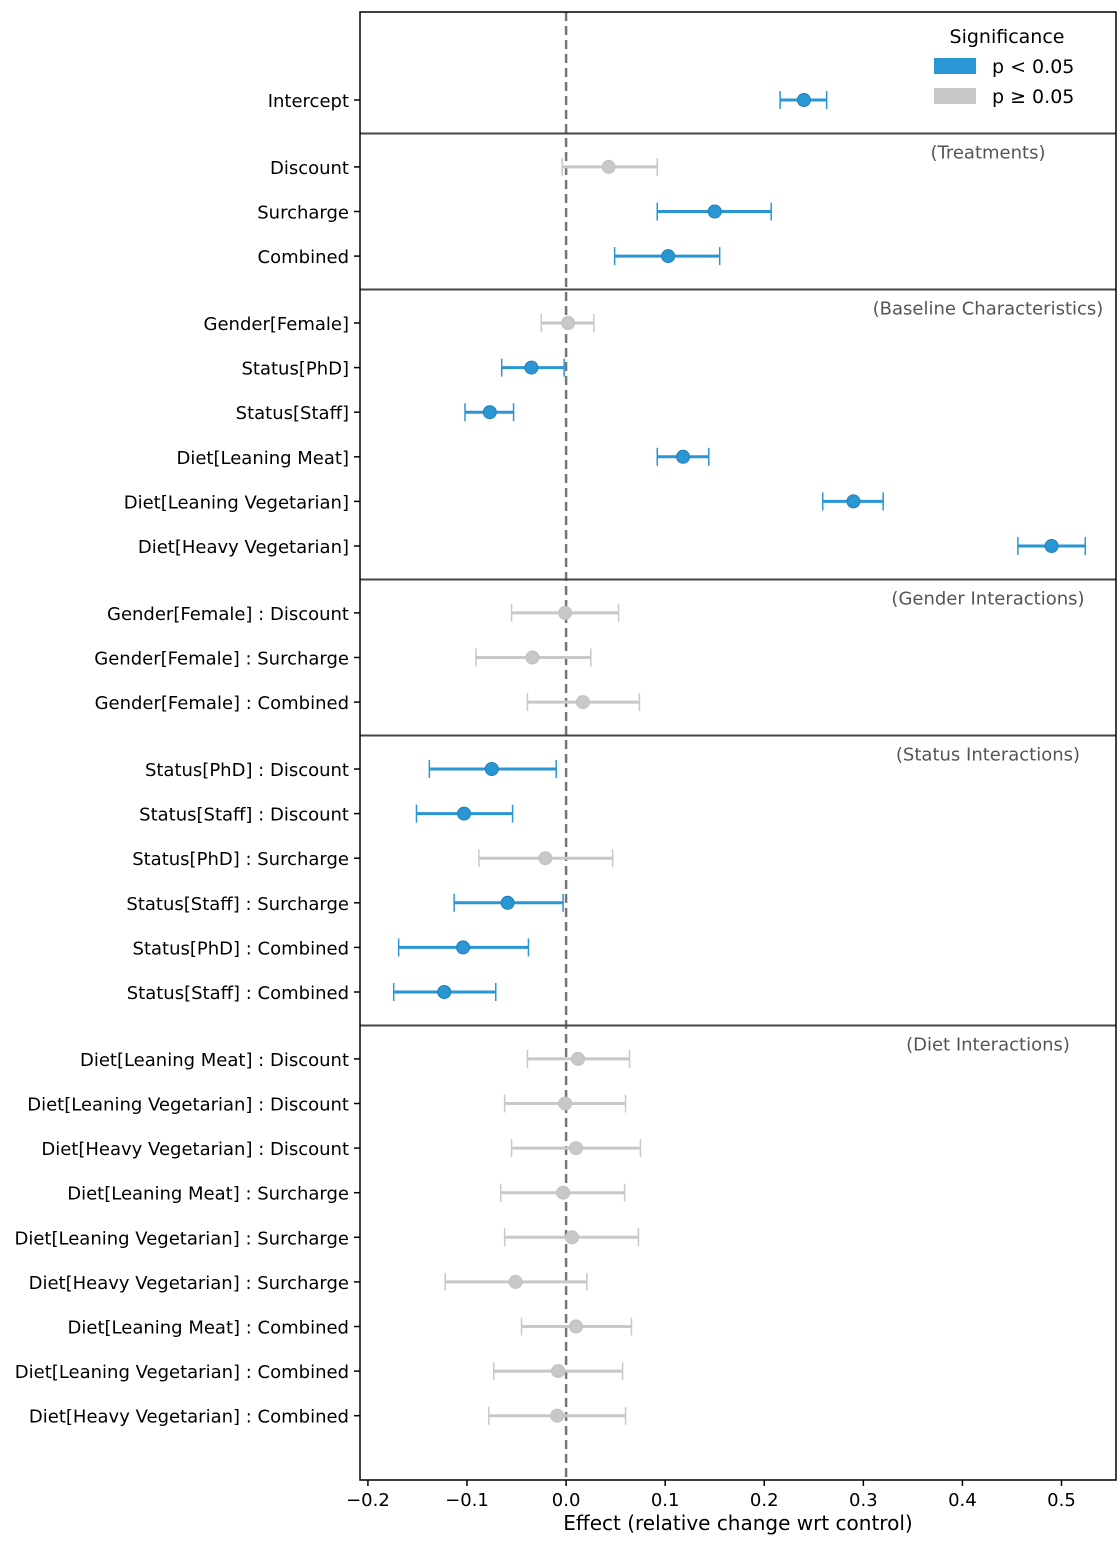 Image resolution: width=1119 pixels, height=1545 pixels. What do you see at coordinates (303, 257) in the screenshot?
I see `term-label: Combined` at bounding box center [303, 257].